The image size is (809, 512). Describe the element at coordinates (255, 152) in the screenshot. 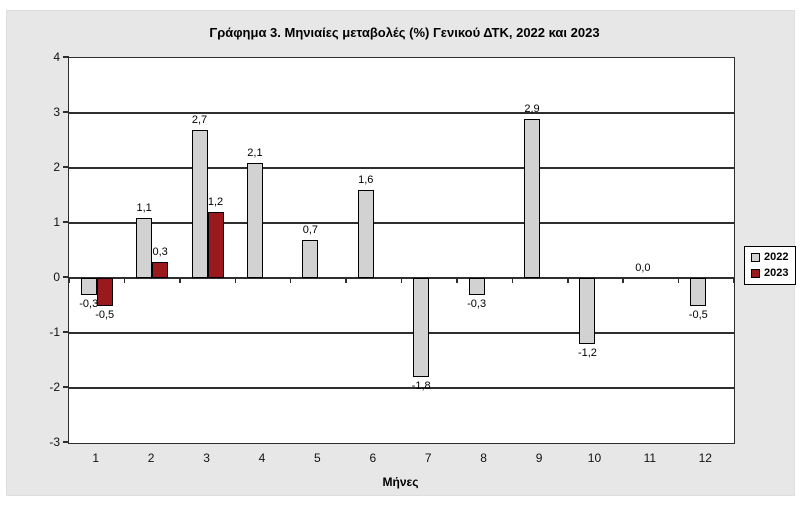

I see `bar-value-label: 2,1` at that location.